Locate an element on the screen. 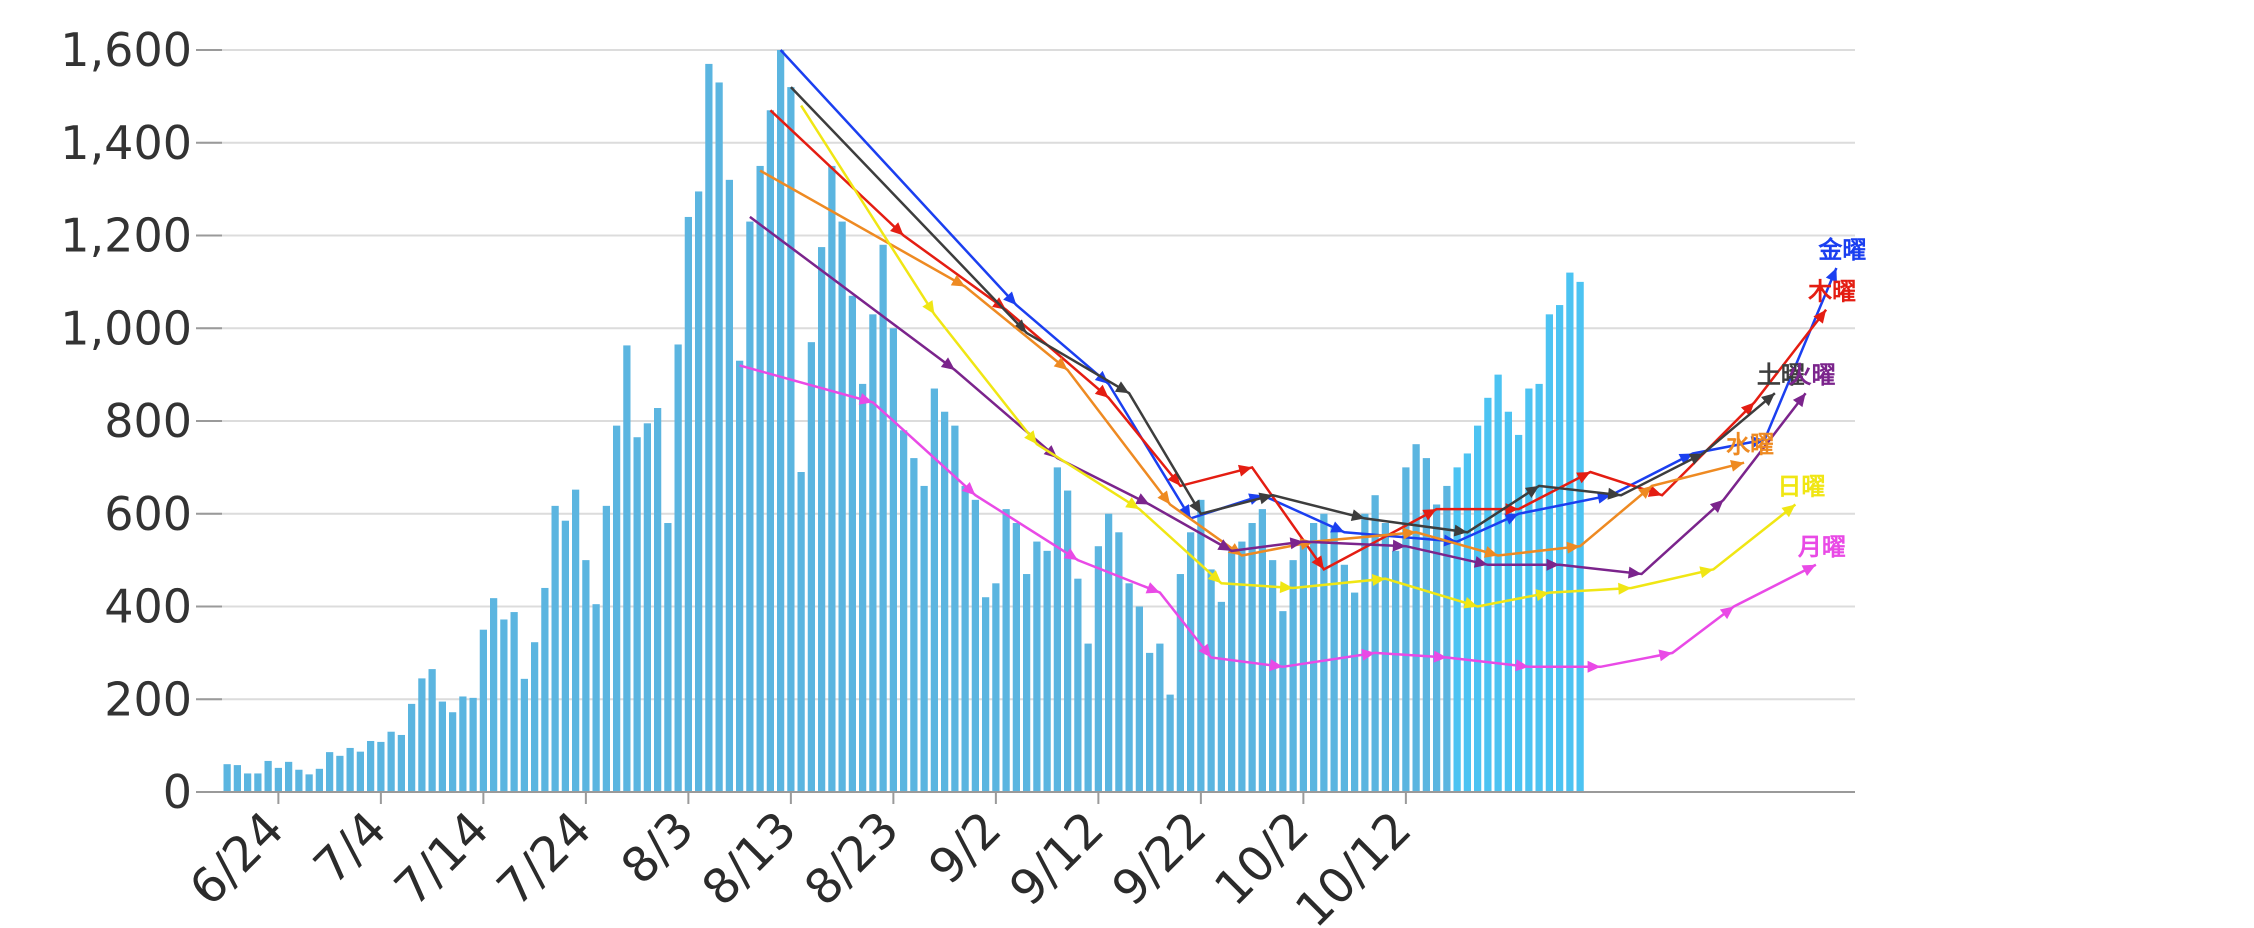 The width and height of the screenshot is (2254, 928). y-tick-label: 400 is located at coordinates (148, 607).